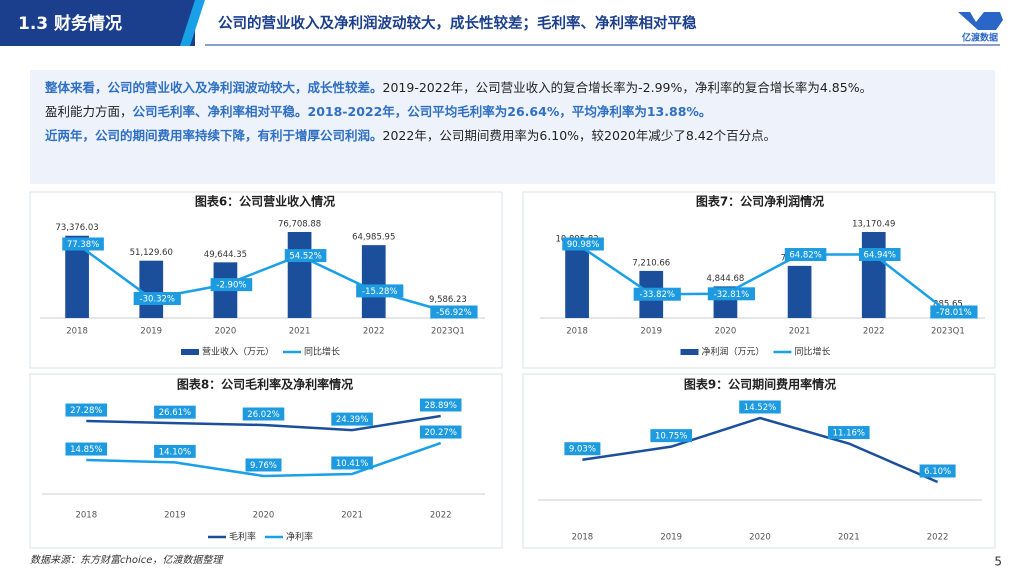  I want to click on x-tick-label: 2023Q1, so click(948, 332).